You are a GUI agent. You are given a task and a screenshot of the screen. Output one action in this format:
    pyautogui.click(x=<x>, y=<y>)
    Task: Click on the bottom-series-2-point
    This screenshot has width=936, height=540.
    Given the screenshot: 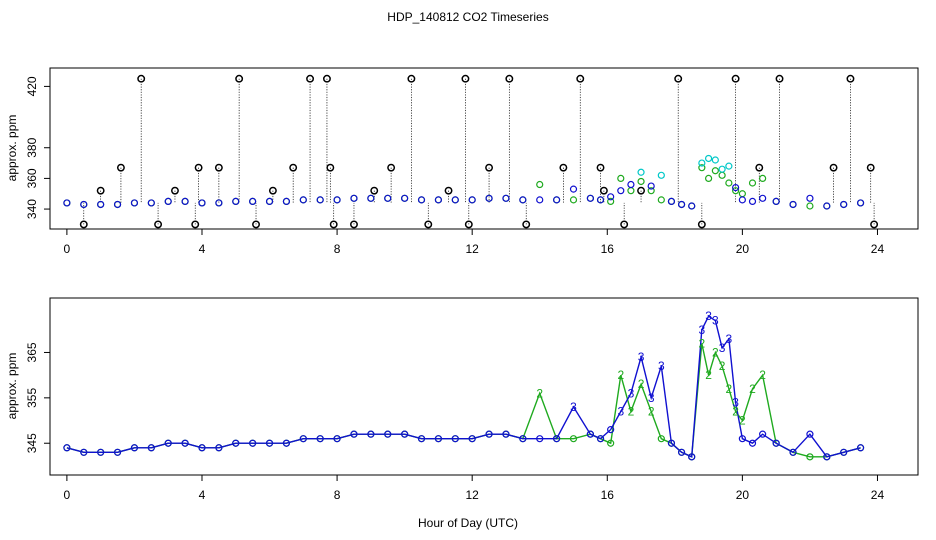 What is the action you would take?
    pyautogui.click(x=661, y=439)
    